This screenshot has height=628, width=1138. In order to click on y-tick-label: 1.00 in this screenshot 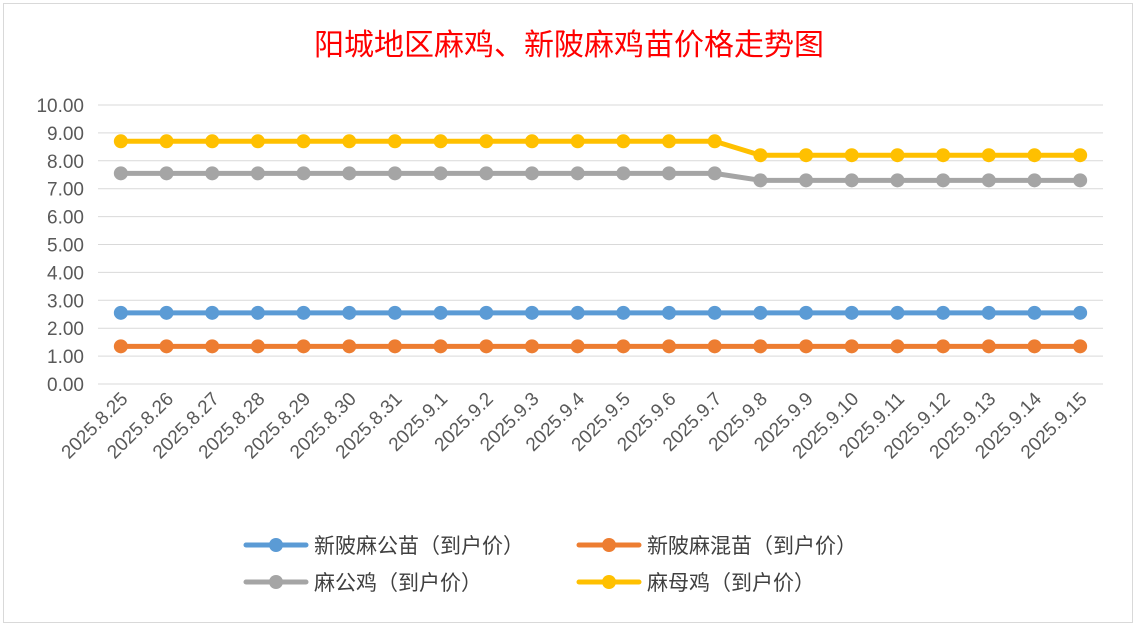, I will do `click(65, 357)`.